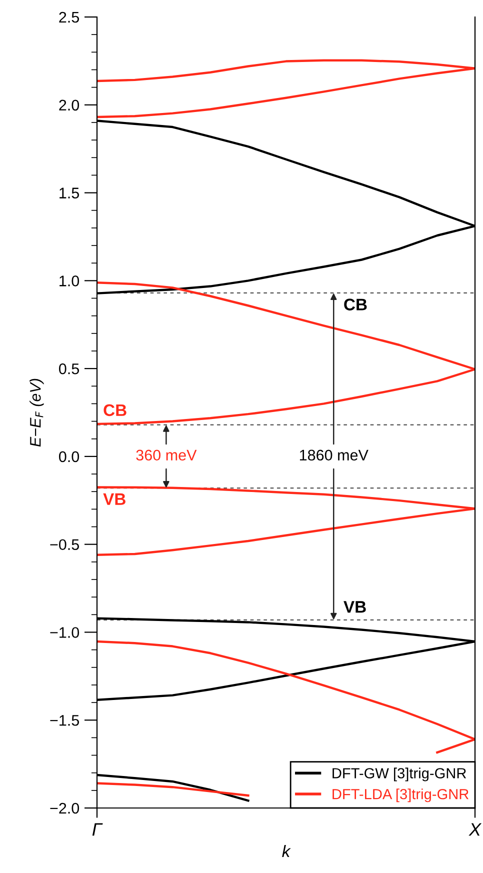 The height and width of the screenshot is (873, 483). Describe the element at coordinates (65, 632) in the screenshot. I see `y-tick-label: −1.0` at that location.